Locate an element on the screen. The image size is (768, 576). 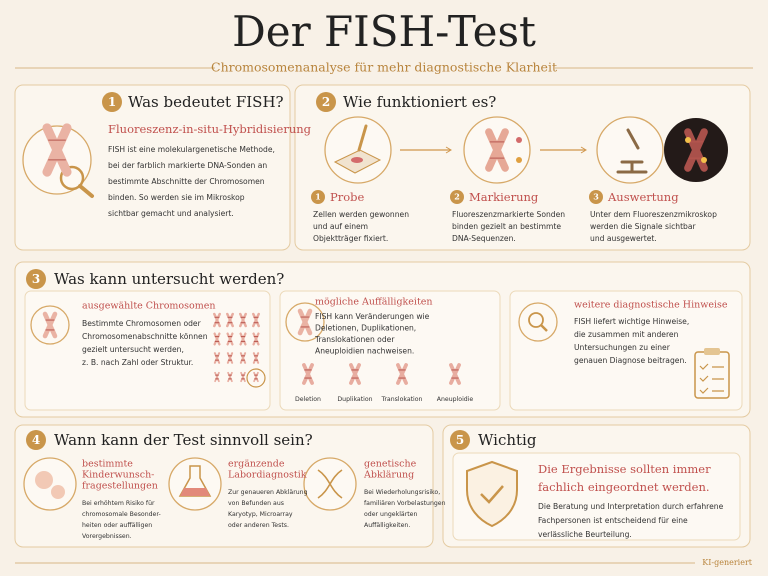
card-text: FISH kann Veränderungen wie is located at coordinates (372, 316).